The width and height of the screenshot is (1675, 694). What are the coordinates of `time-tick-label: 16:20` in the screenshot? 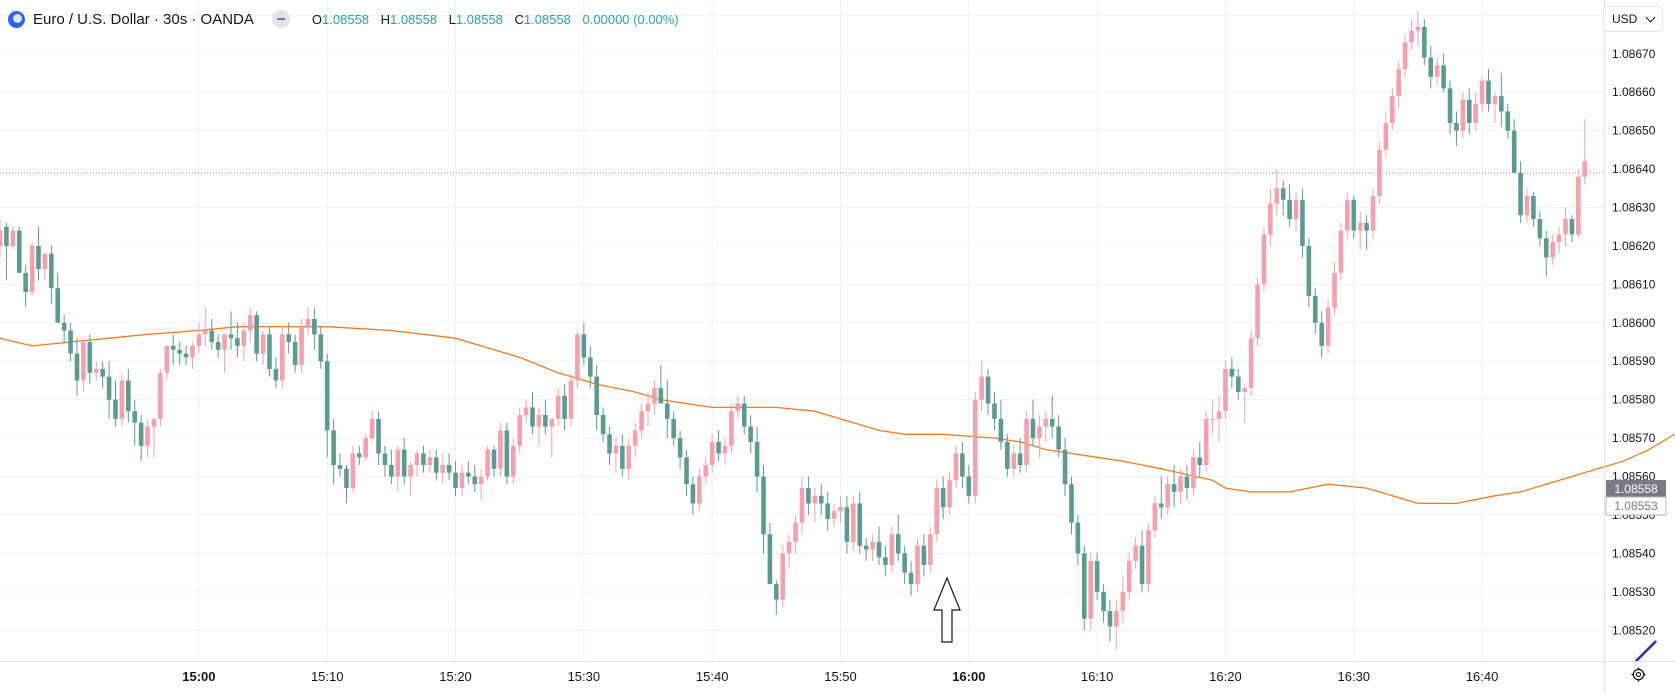 It's located at (1225, 676).